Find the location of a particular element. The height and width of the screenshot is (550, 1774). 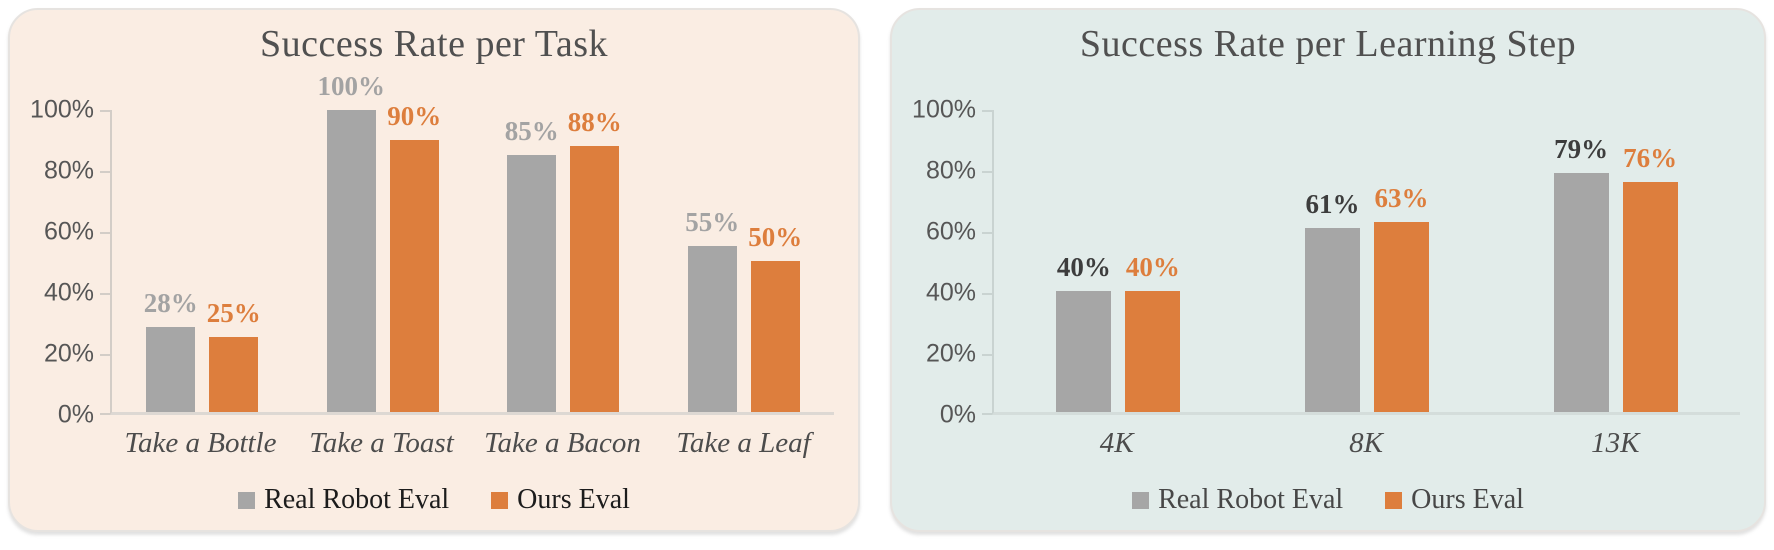

bar-value-label: 100% is located at coordinates (351, 86).